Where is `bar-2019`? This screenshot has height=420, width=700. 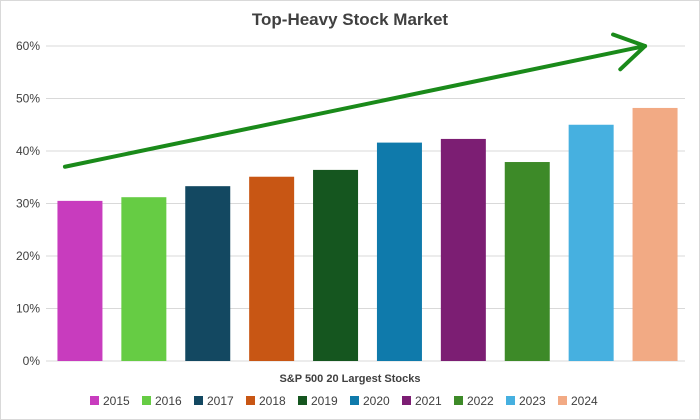 bar-2019 is located at coordinates (336, 265).